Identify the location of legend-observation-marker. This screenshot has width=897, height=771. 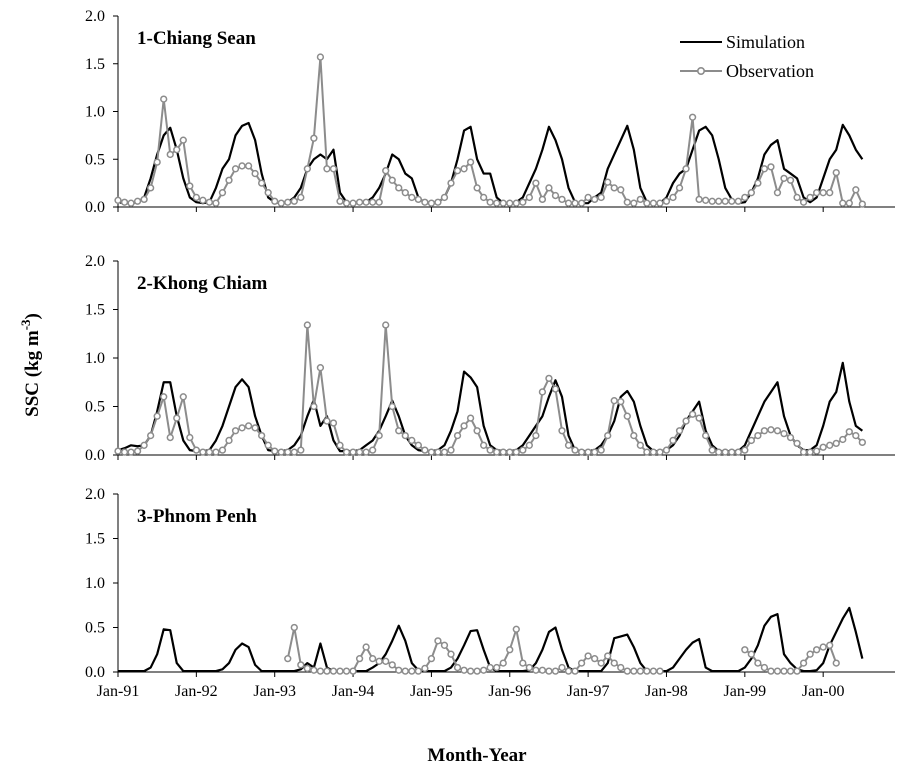
(700, 71).